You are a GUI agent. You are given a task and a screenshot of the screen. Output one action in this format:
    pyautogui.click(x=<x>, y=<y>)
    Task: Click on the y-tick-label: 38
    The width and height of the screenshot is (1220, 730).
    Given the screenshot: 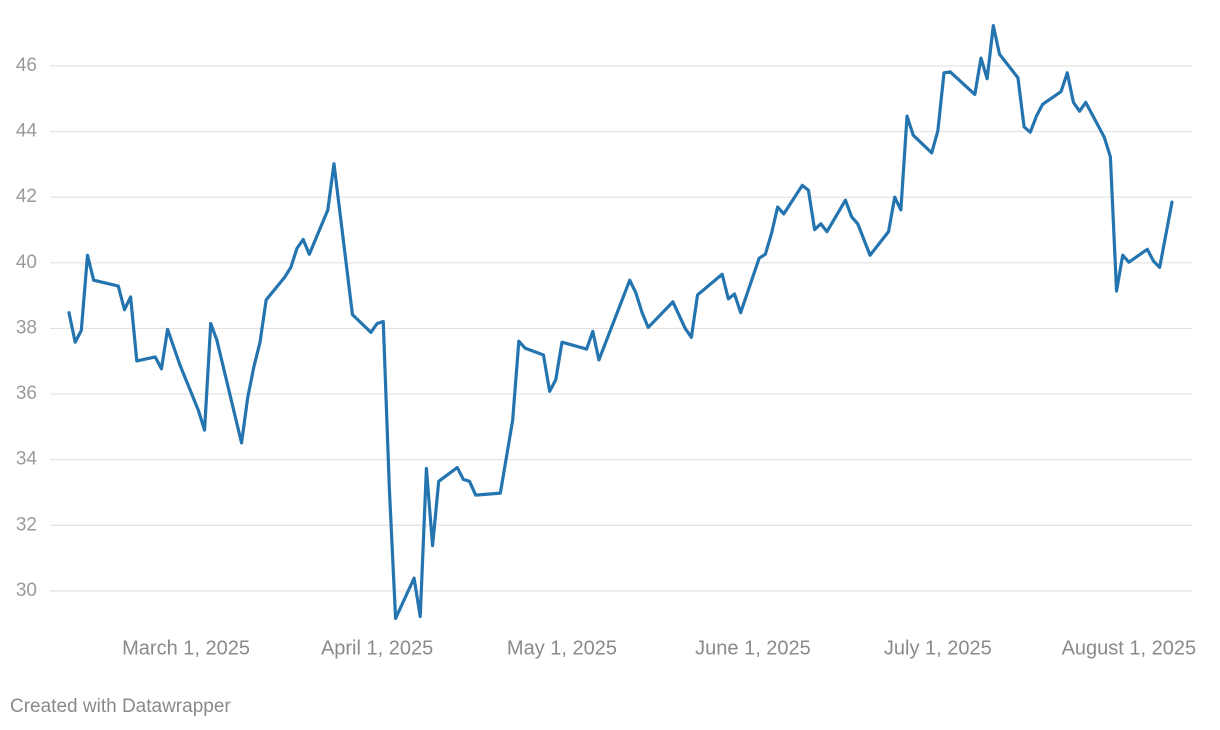 What is the action you would take?
    pyautogui.click(x=26, y=327)
    